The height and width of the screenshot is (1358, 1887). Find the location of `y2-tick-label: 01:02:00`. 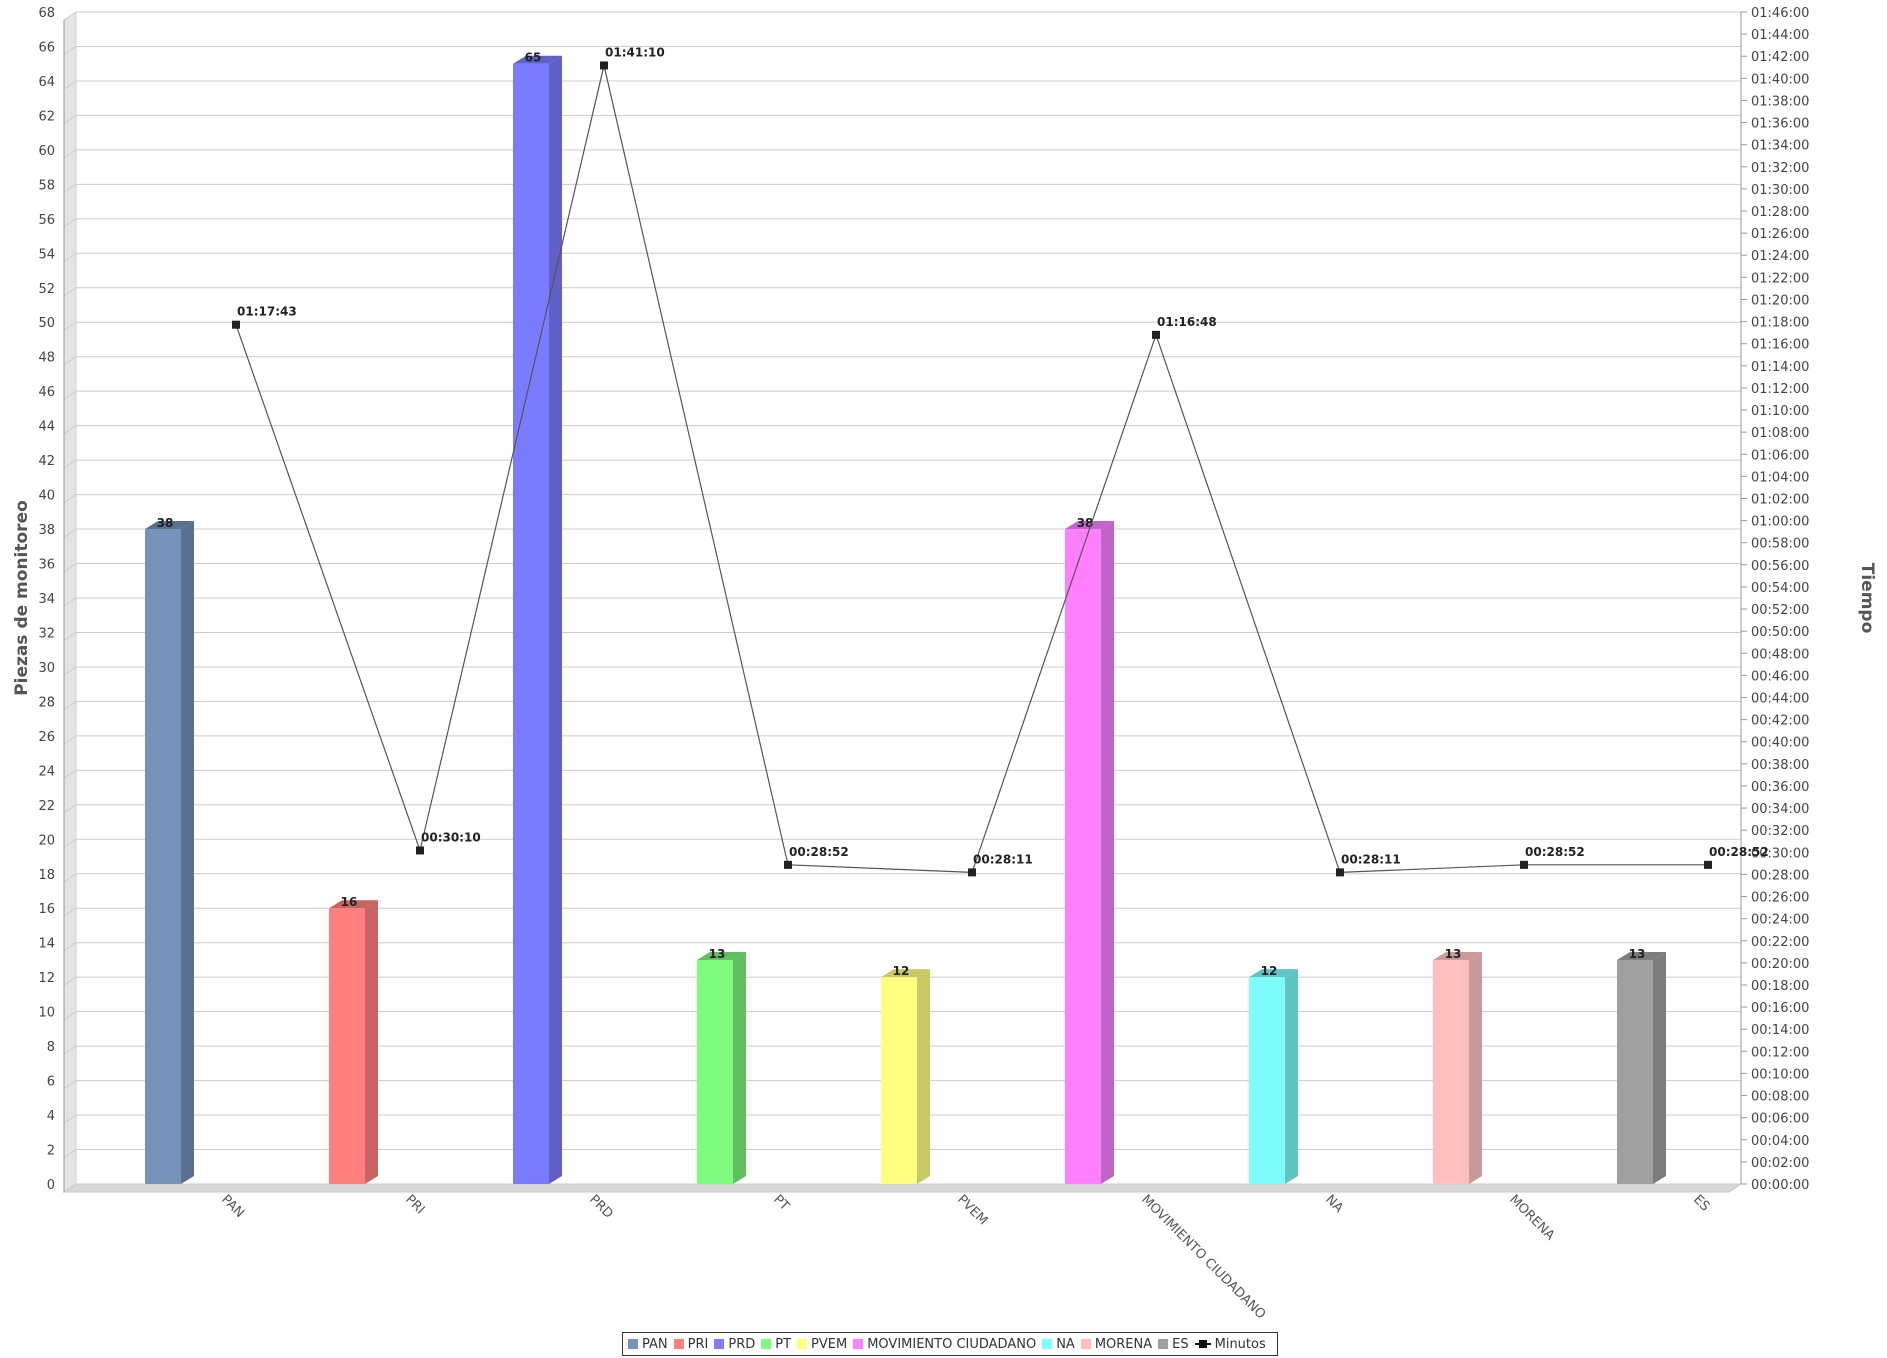

y2-tick-label: 01:02:00 is located at coordinates (1780, 499).